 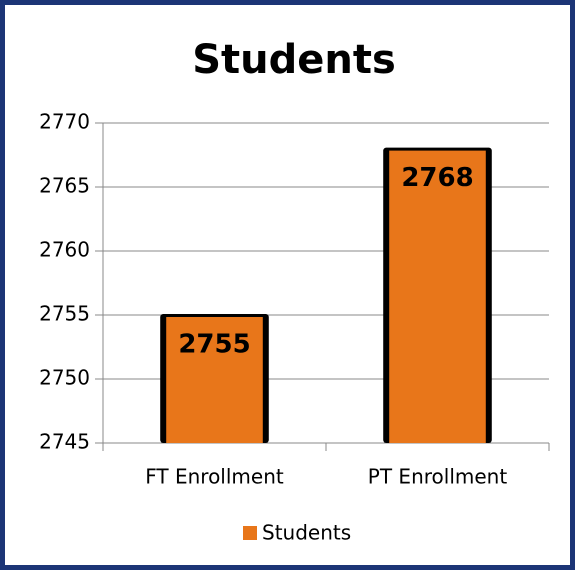 I want to click on y-tick-label: 2770, so click(x=64, y=122).